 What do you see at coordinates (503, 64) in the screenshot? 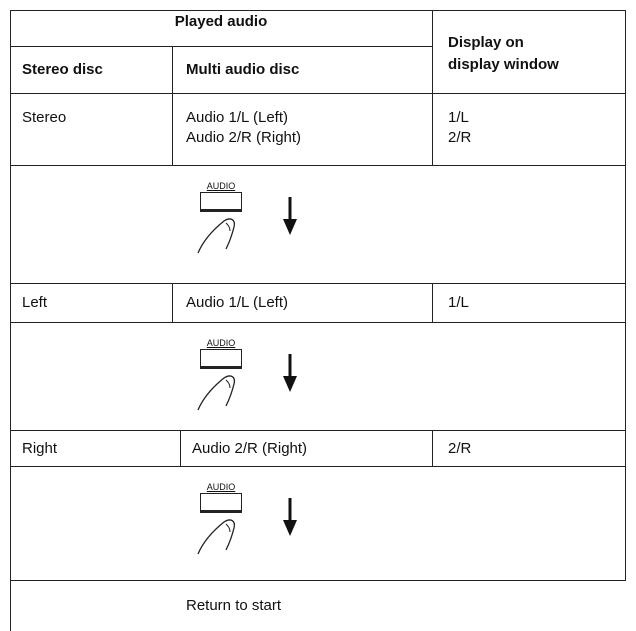
I see `header: display window` at bounding box center [503, 64].